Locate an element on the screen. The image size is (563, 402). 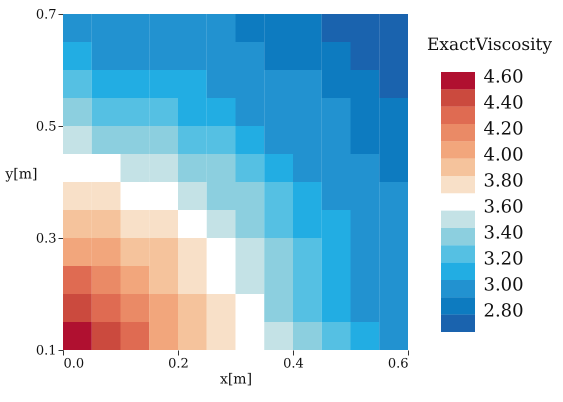
x-tick-label: 0.4 is located at coordinates (293, 364).